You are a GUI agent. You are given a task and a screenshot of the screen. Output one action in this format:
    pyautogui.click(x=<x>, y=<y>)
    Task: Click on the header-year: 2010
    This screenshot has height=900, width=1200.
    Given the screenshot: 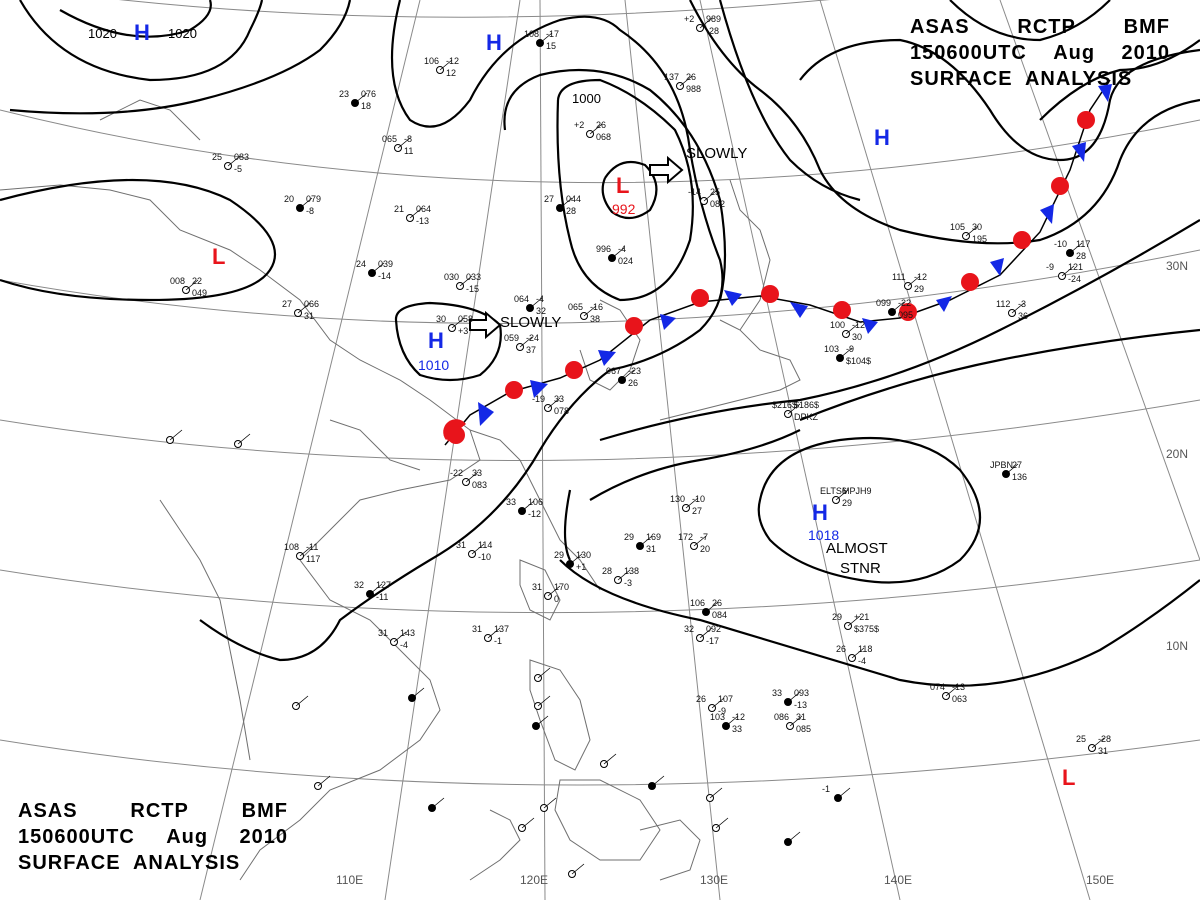 What is the action you would take?
    pyautogui.click(x=263, y=837)
    